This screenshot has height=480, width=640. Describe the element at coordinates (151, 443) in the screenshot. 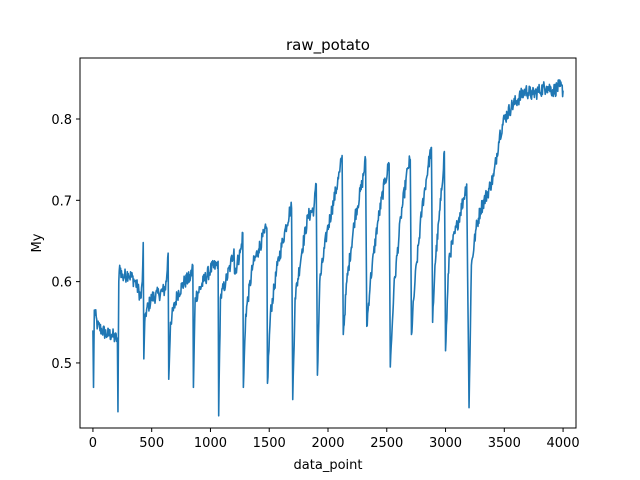

I see `x-tick-label: 500` at that location.